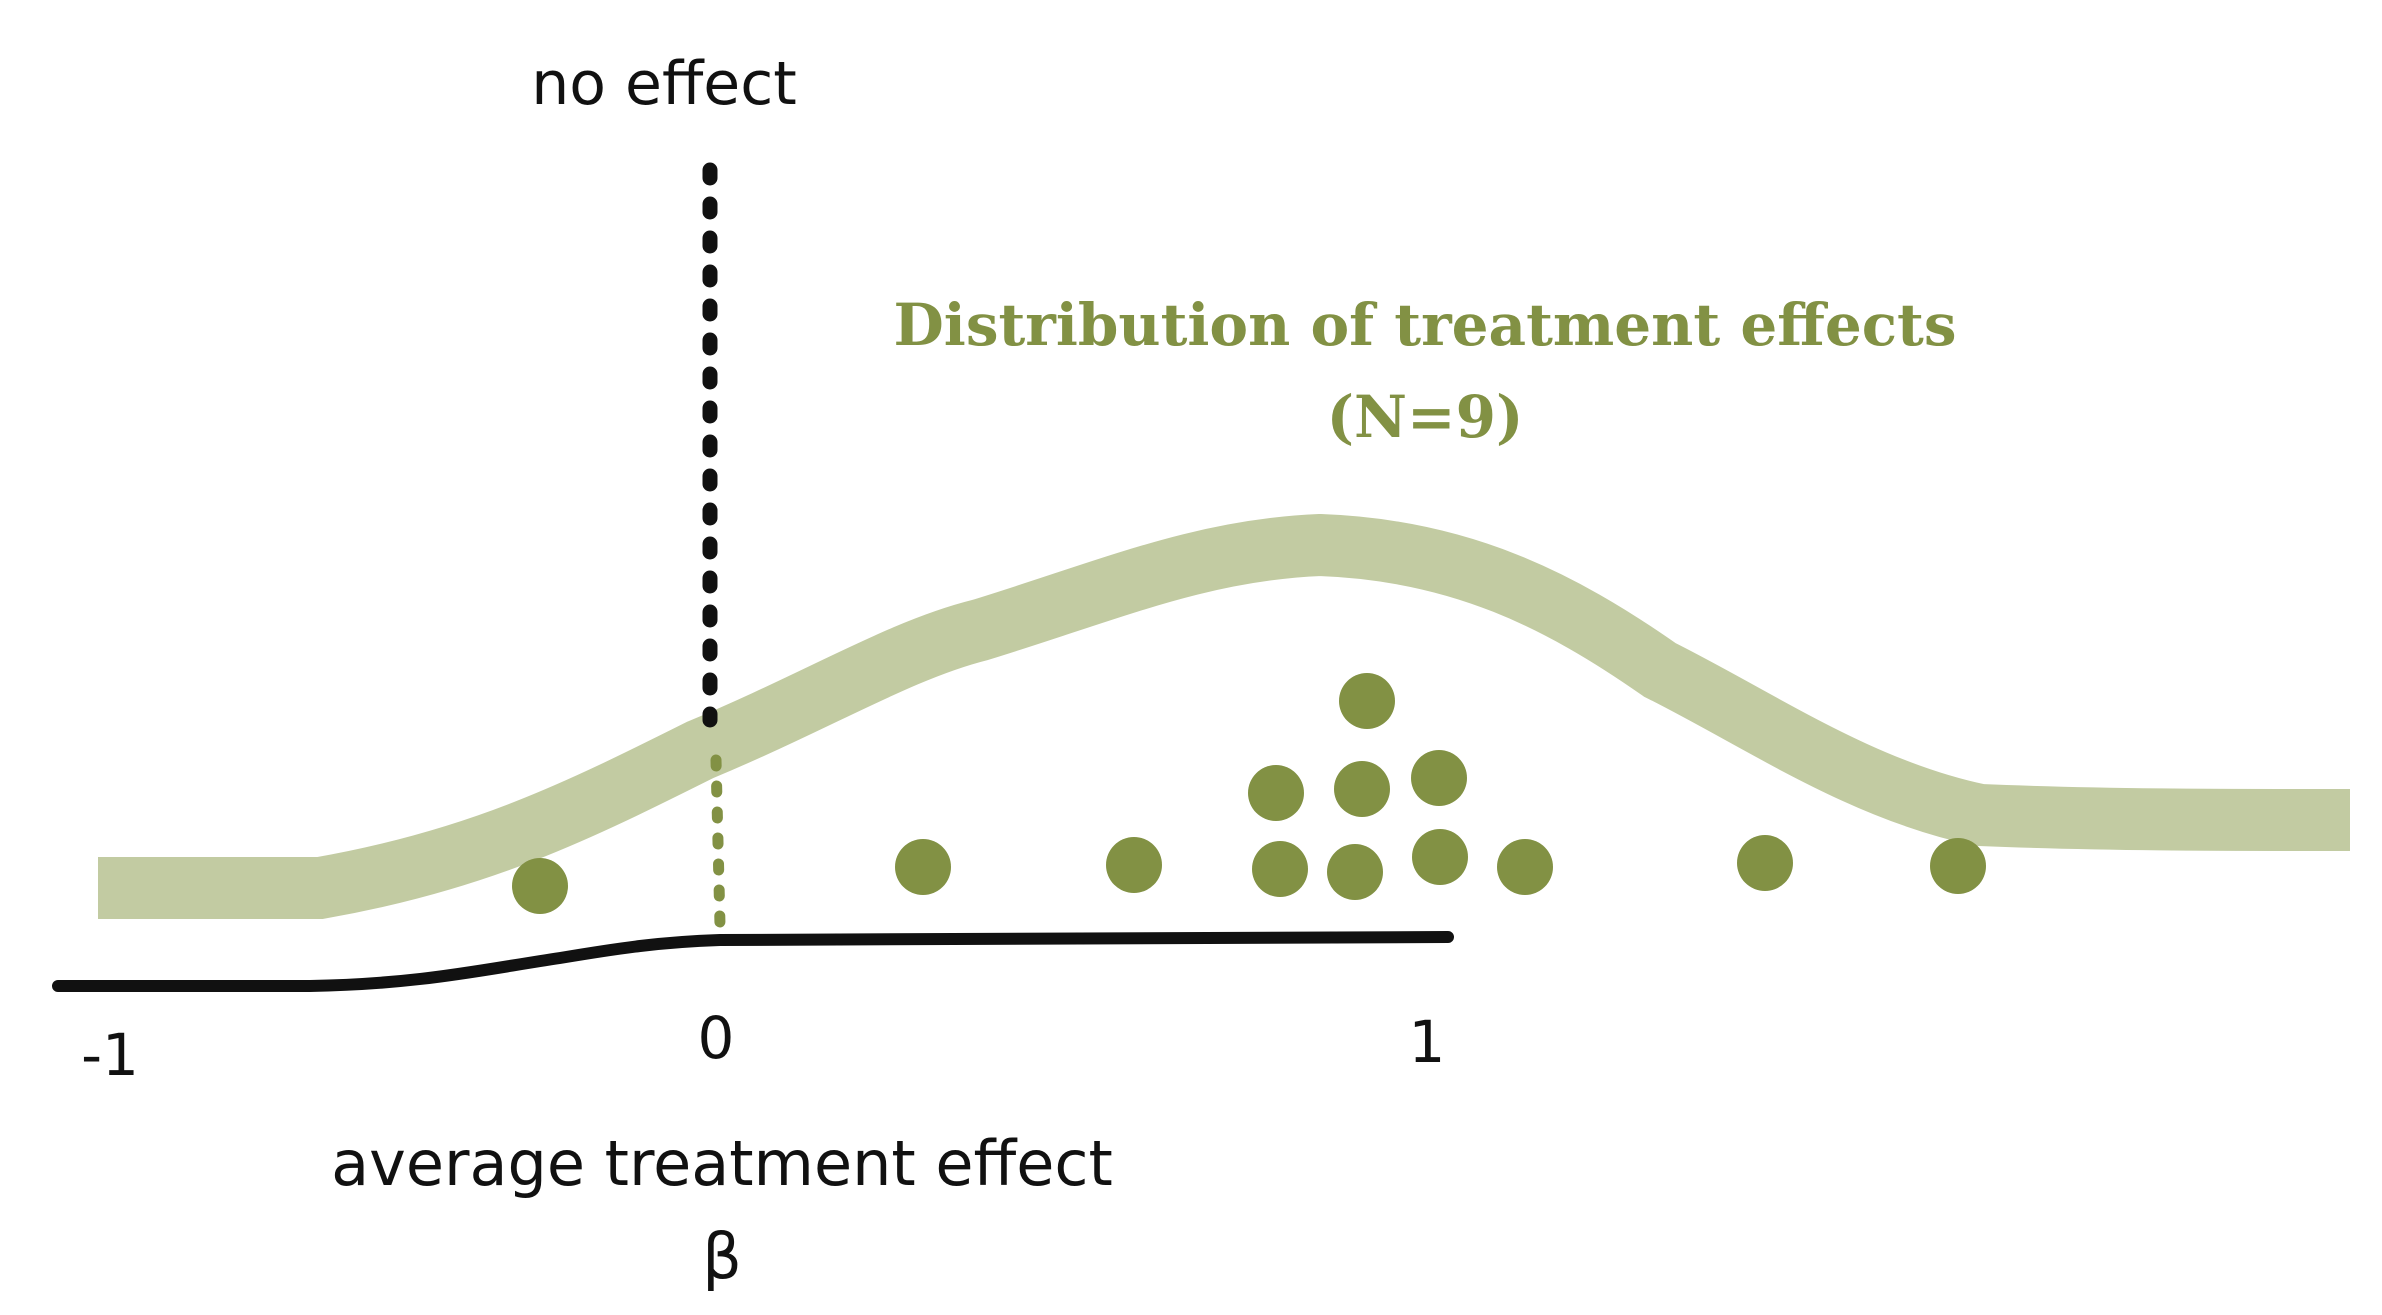 Image resolution: width=2382 pixels, height=1315 pixels. Describe the element at coordinates (722, 1256) in the screenshot. I see `axis-symbol: β` at that location.